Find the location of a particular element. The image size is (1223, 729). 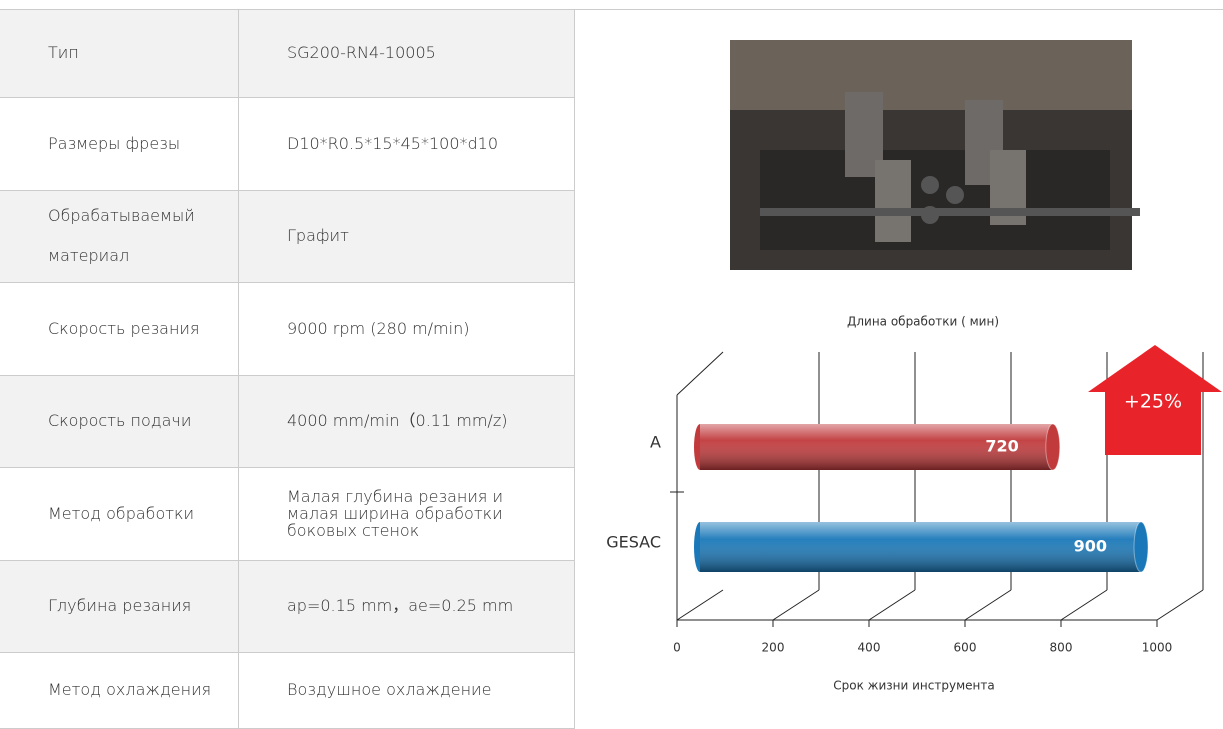

x-tick-label: 200 is located at coordinates (773, 648).